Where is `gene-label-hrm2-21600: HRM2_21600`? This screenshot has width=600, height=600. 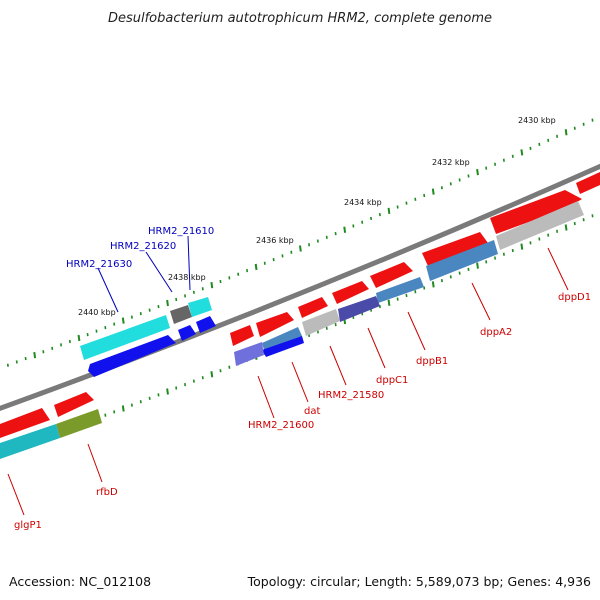 gene-label-hrm2-21600: HRM2_21600 is located at coordinates (281, 425).